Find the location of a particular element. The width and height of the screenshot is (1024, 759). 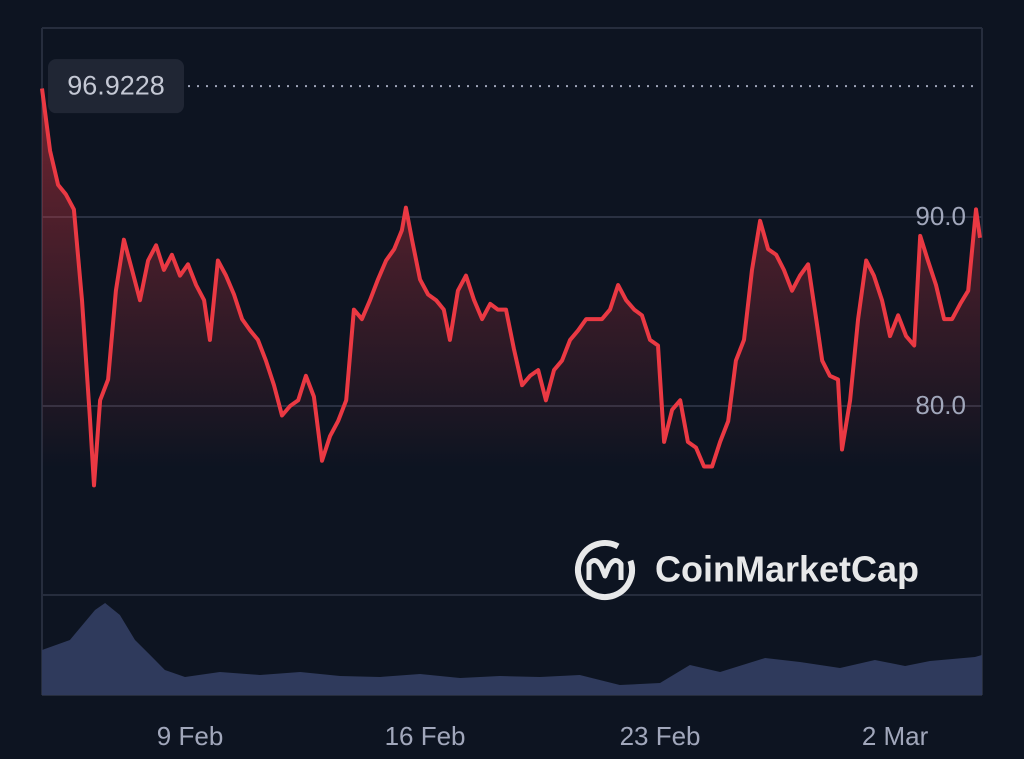

x-tick-label: 16 Feb is located at coordinates (425, 736).